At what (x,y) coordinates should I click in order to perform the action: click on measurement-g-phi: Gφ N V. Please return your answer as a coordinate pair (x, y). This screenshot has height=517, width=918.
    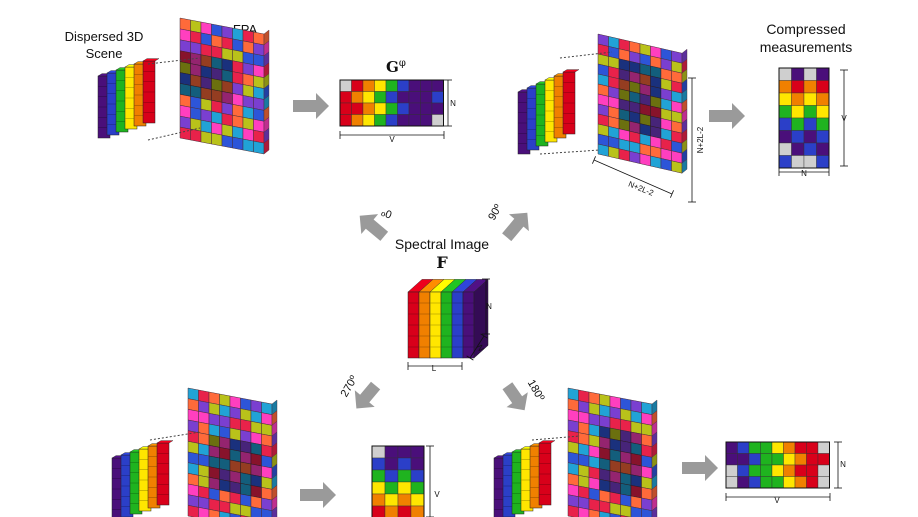
    Looking at the image, I should click on (397, 101).